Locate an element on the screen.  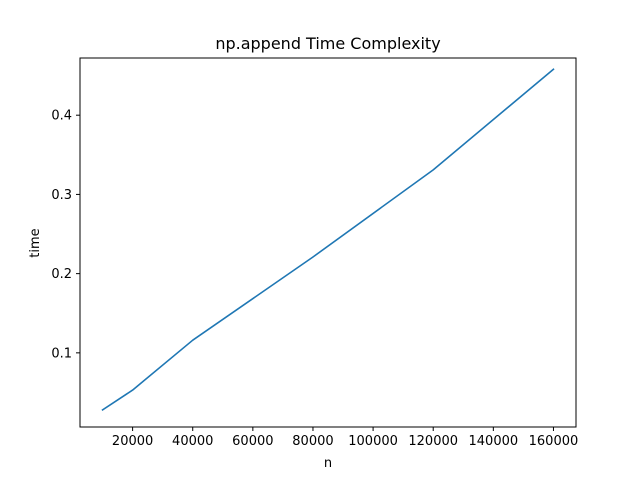
x-tick-label: 60000 is located at coordinates (252, 441).